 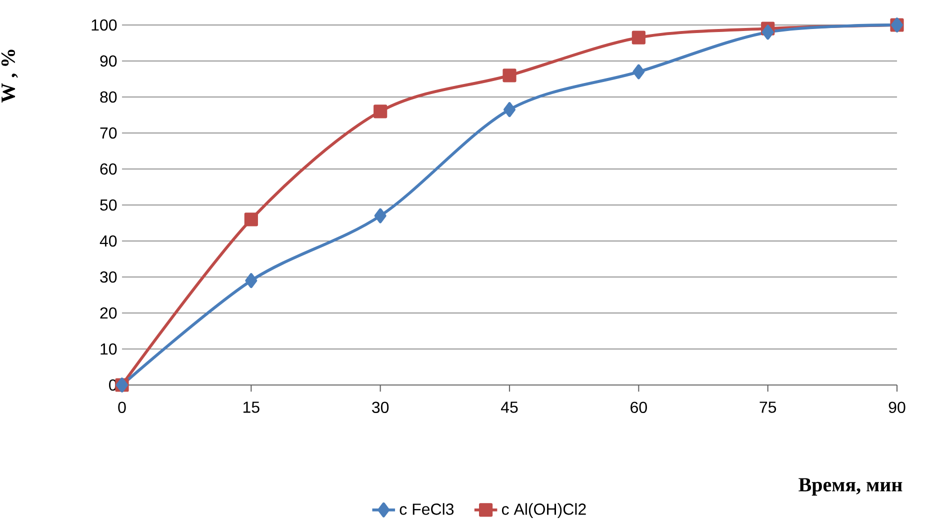 What do you see at coordinates (380, 408) in the screenshot?
I see `x-tick-label: 30` at bounding box center [380, 408].